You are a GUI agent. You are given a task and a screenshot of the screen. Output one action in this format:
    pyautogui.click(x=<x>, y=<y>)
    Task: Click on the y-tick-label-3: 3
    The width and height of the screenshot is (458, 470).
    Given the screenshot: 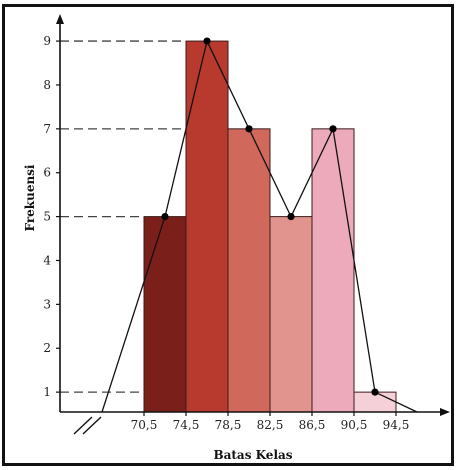 What is the action you would take?
    pyautogui.click(x=47, y=304)
    